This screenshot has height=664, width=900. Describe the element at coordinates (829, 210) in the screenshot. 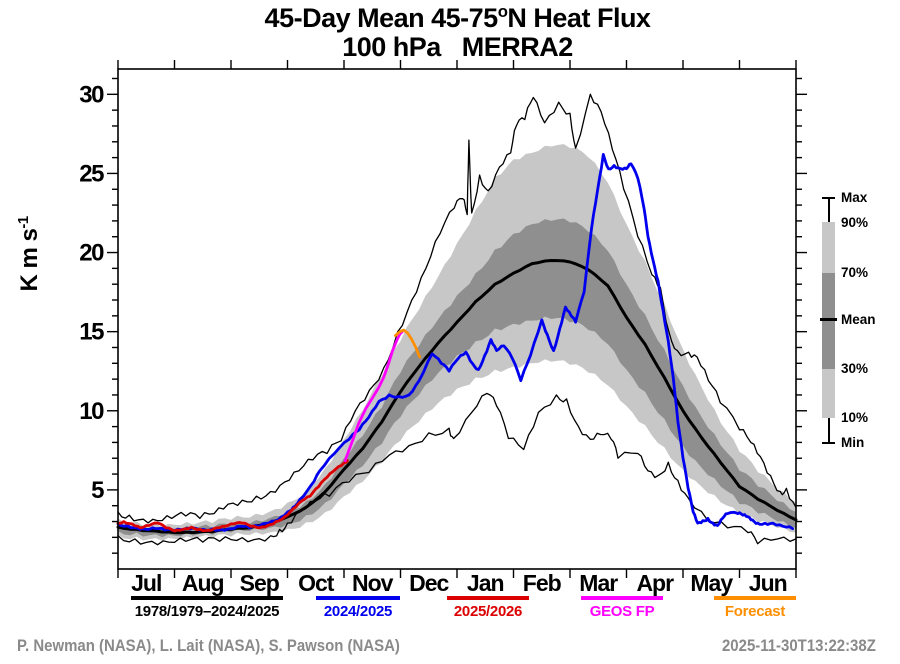

I see `max-whisker-stem` at that location.